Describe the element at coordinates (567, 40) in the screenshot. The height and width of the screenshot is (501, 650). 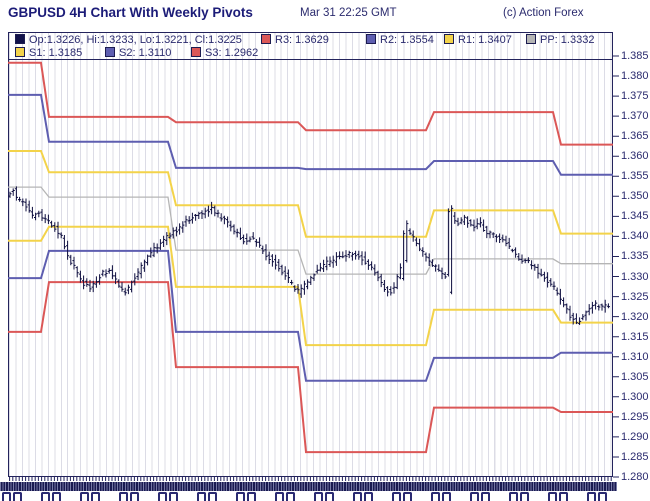
I see `legend-label: PP: 1.3332` at that location.